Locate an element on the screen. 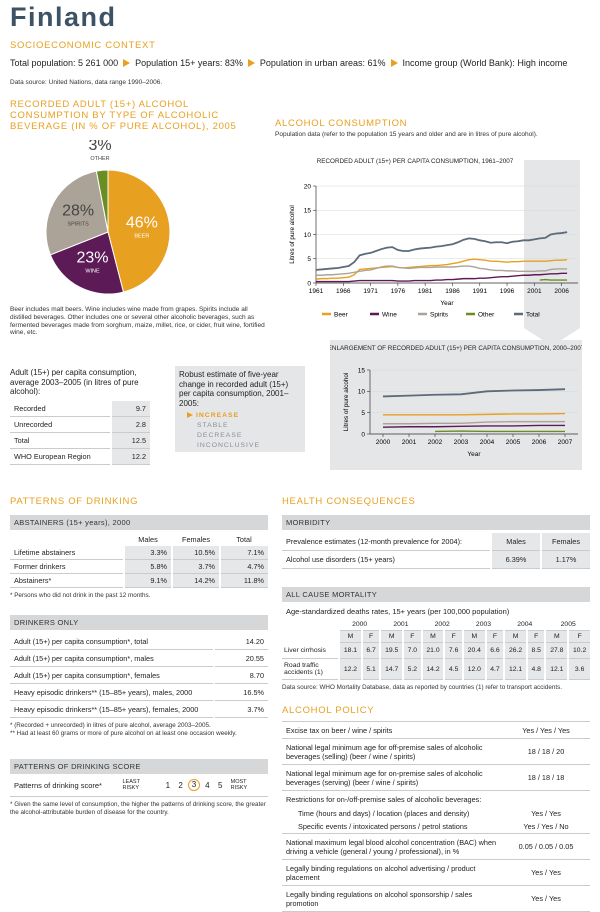 This screenshot has height=912, width=600. row-label: Former drinkers is located at coordinates (67, 567).